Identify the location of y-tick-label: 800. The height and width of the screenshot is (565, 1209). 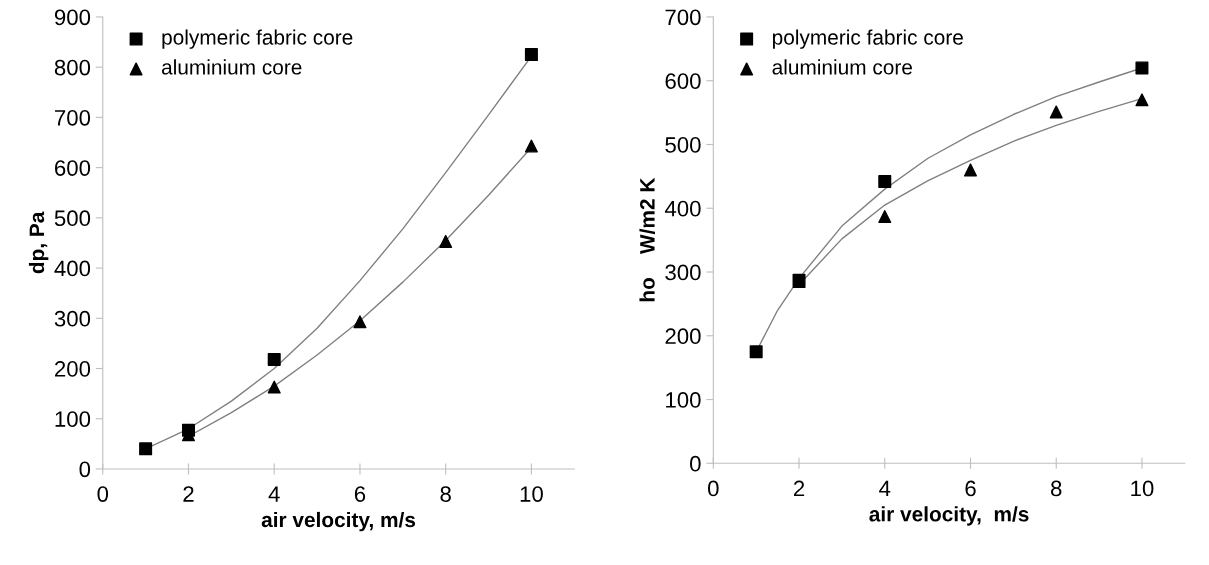
(72, 67).